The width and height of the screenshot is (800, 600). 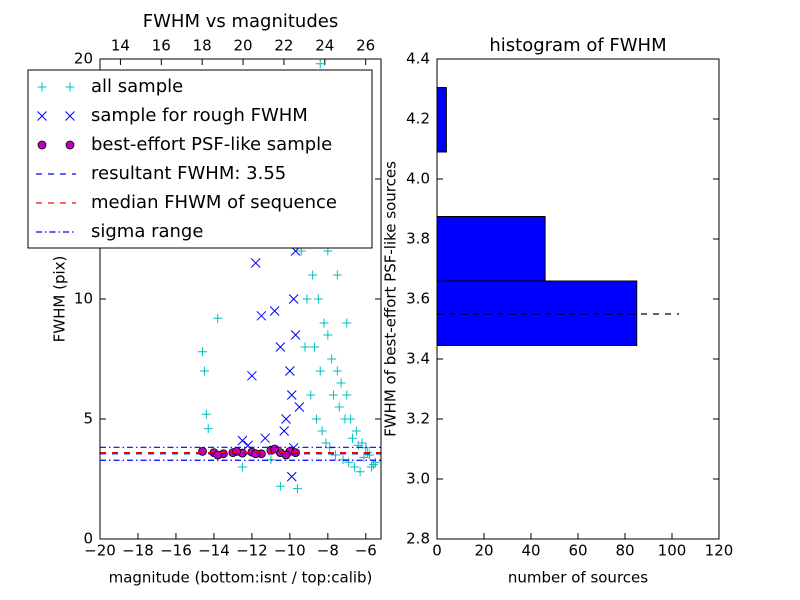 I want to click on chart-title: histogram of FWHM, so click(x=577, y=45).